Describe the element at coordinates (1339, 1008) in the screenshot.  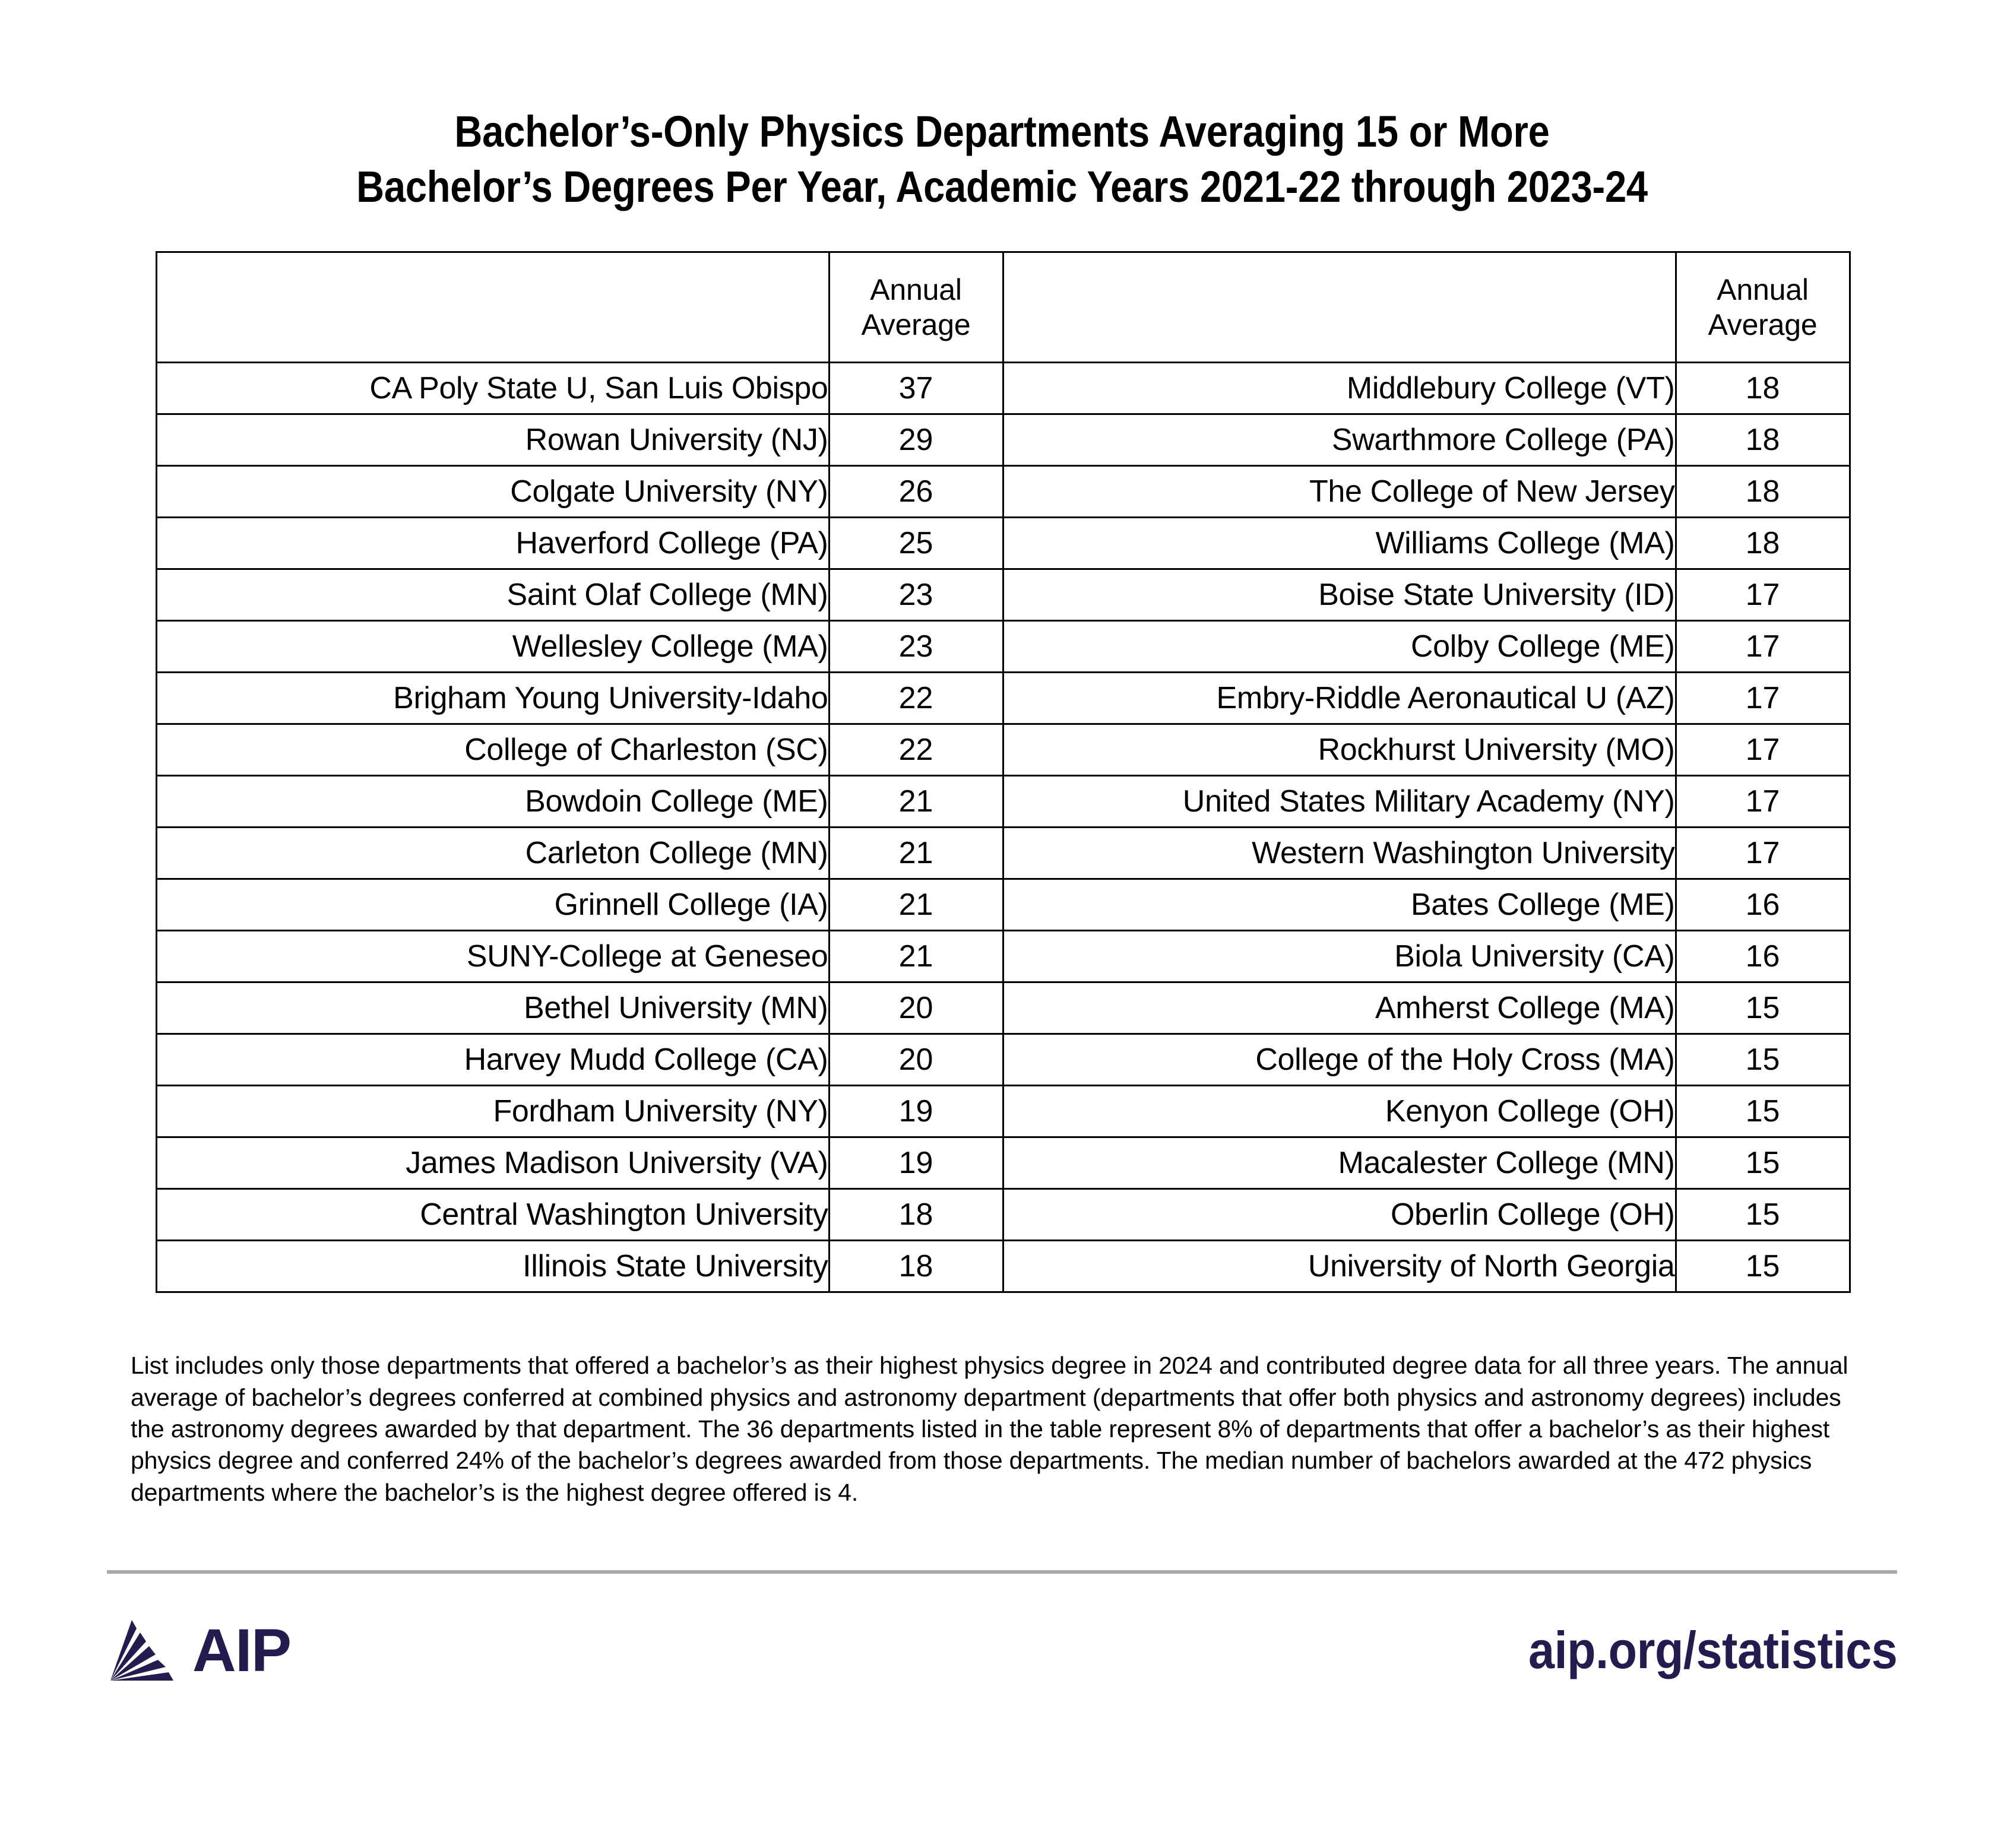
I see `institution-name-right: Amherst College (MA)` at that location.